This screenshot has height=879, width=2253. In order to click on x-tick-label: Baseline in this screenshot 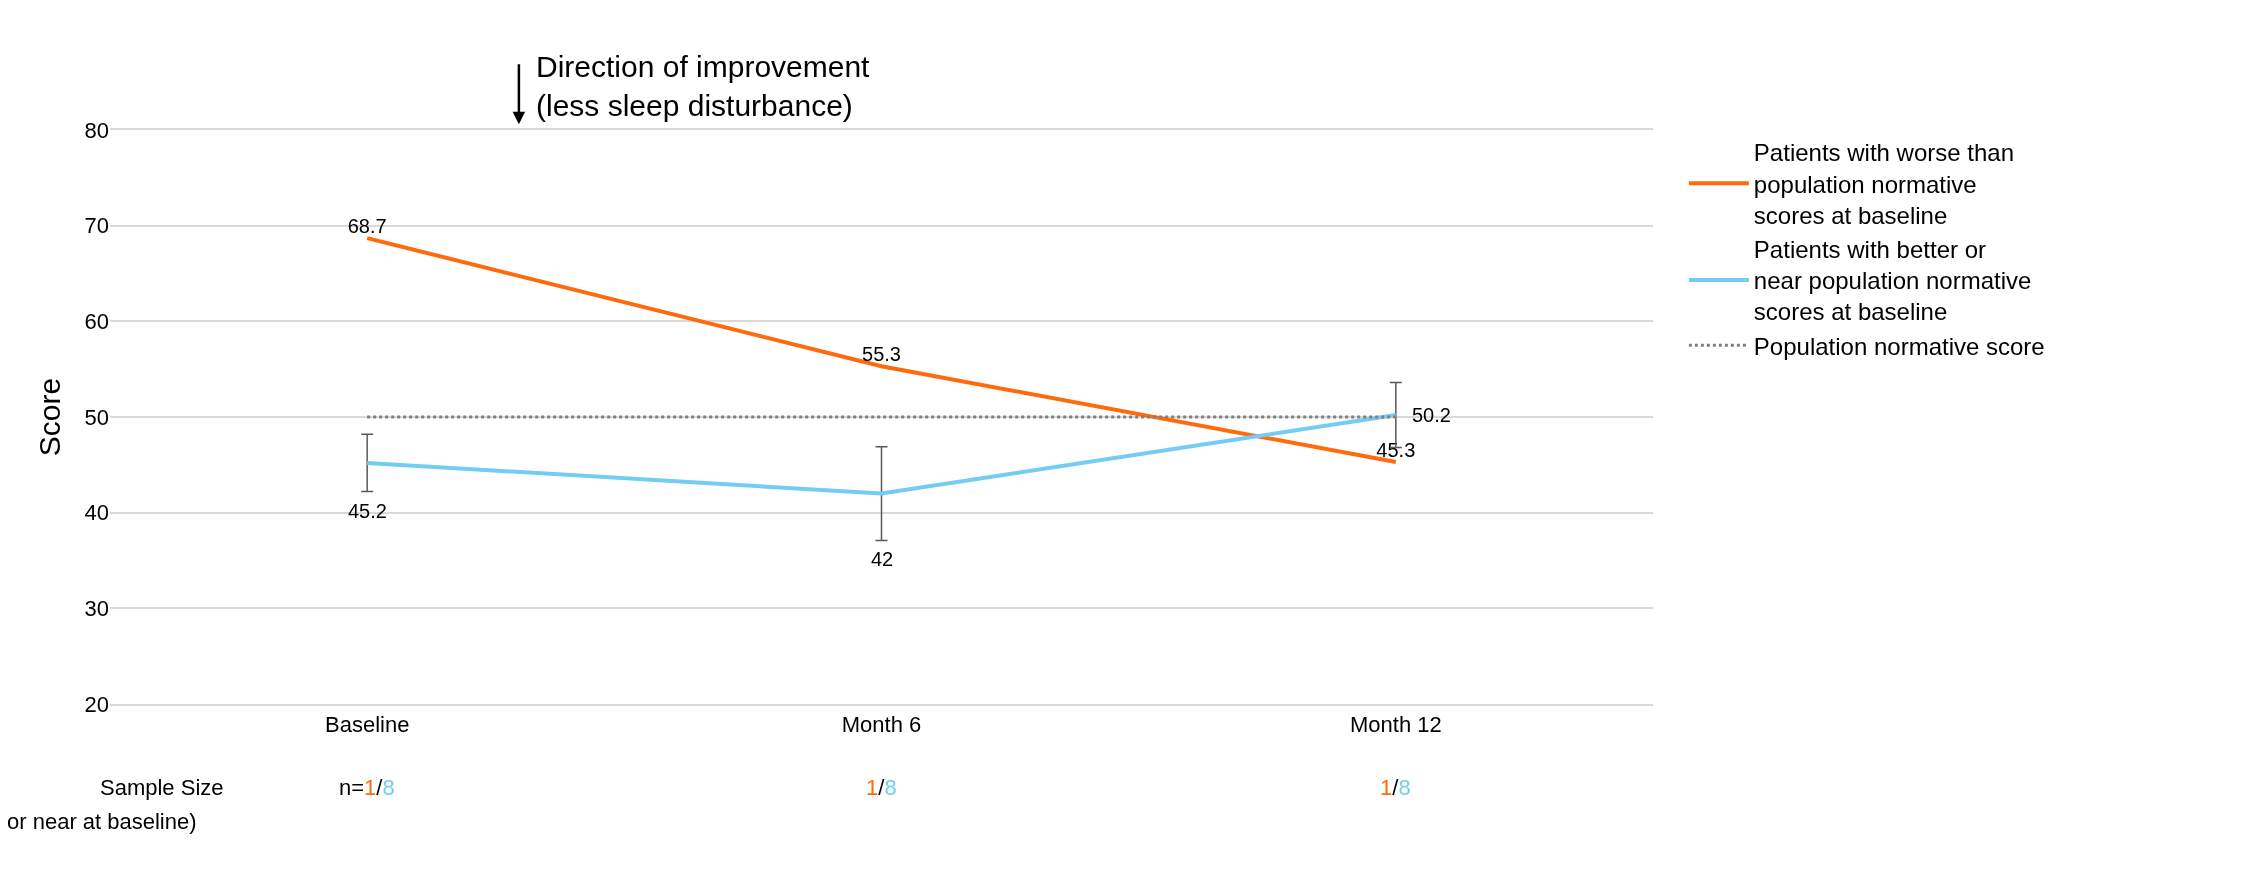, I will do `click(367, 725)`.